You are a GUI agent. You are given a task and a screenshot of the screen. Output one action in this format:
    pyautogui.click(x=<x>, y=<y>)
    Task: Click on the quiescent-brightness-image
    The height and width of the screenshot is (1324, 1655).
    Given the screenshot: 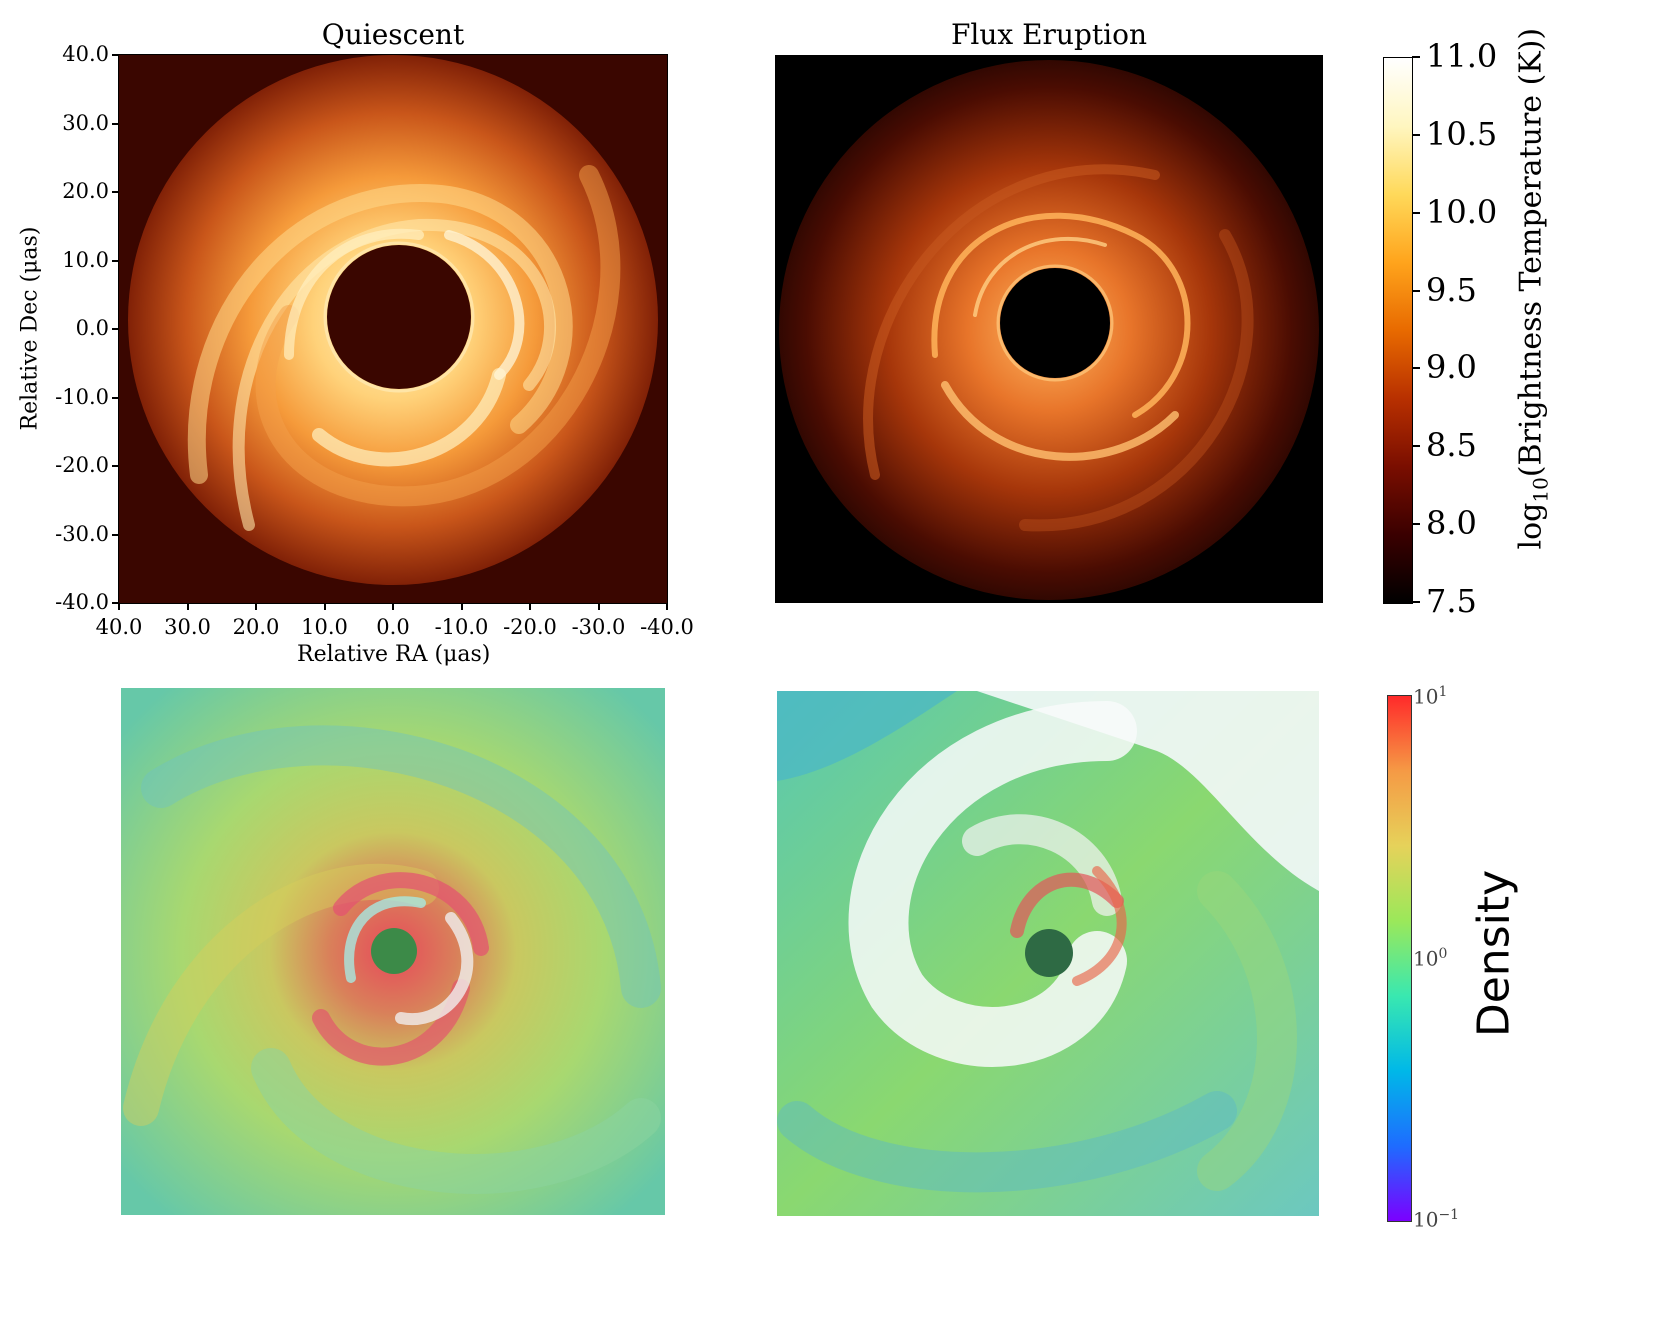 What is the action you would take?
    pyautogui.click(x=393, y=329)
    